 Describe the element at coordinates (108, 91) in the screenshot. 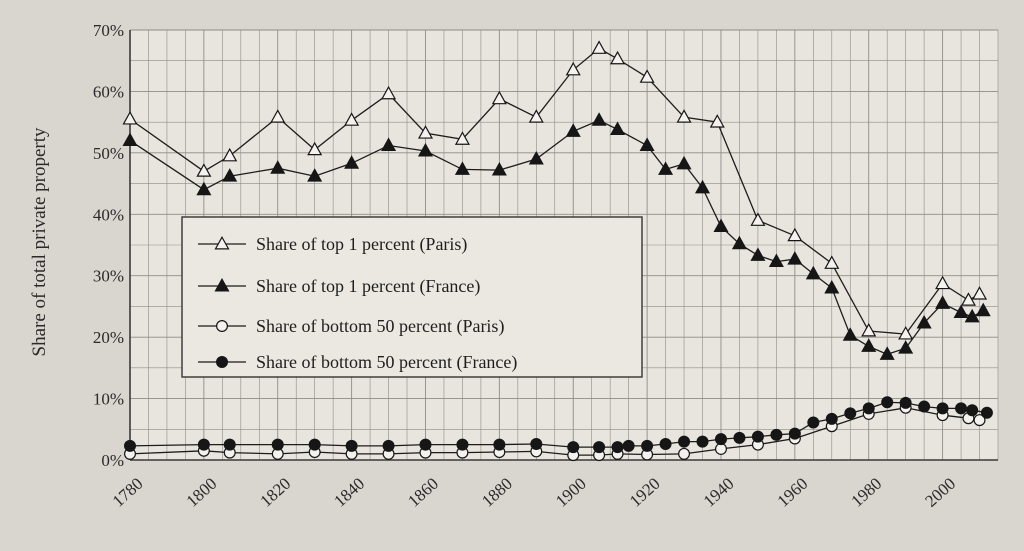

I see `y-tick-label: 60%` at that location.